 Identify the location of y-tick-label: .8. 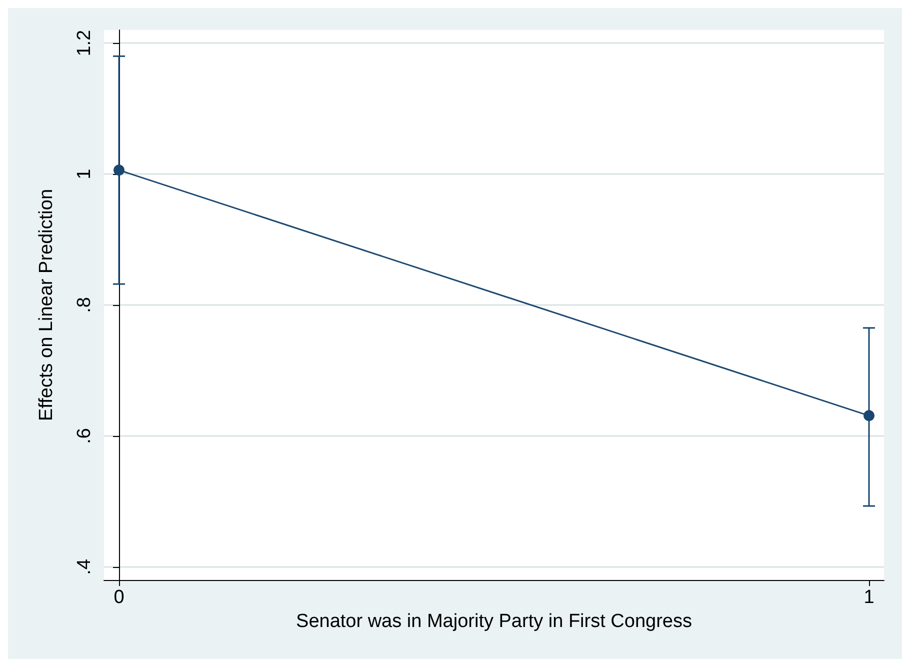
(84, 305).